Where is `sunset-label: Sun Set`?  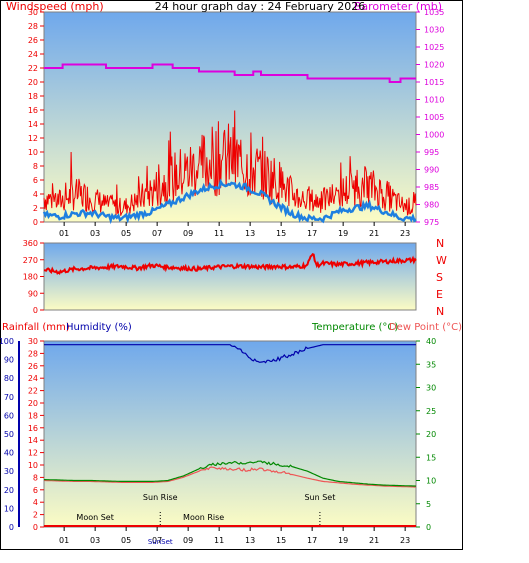 sunset-label: Sun Set is located at coordinates (319, 497).